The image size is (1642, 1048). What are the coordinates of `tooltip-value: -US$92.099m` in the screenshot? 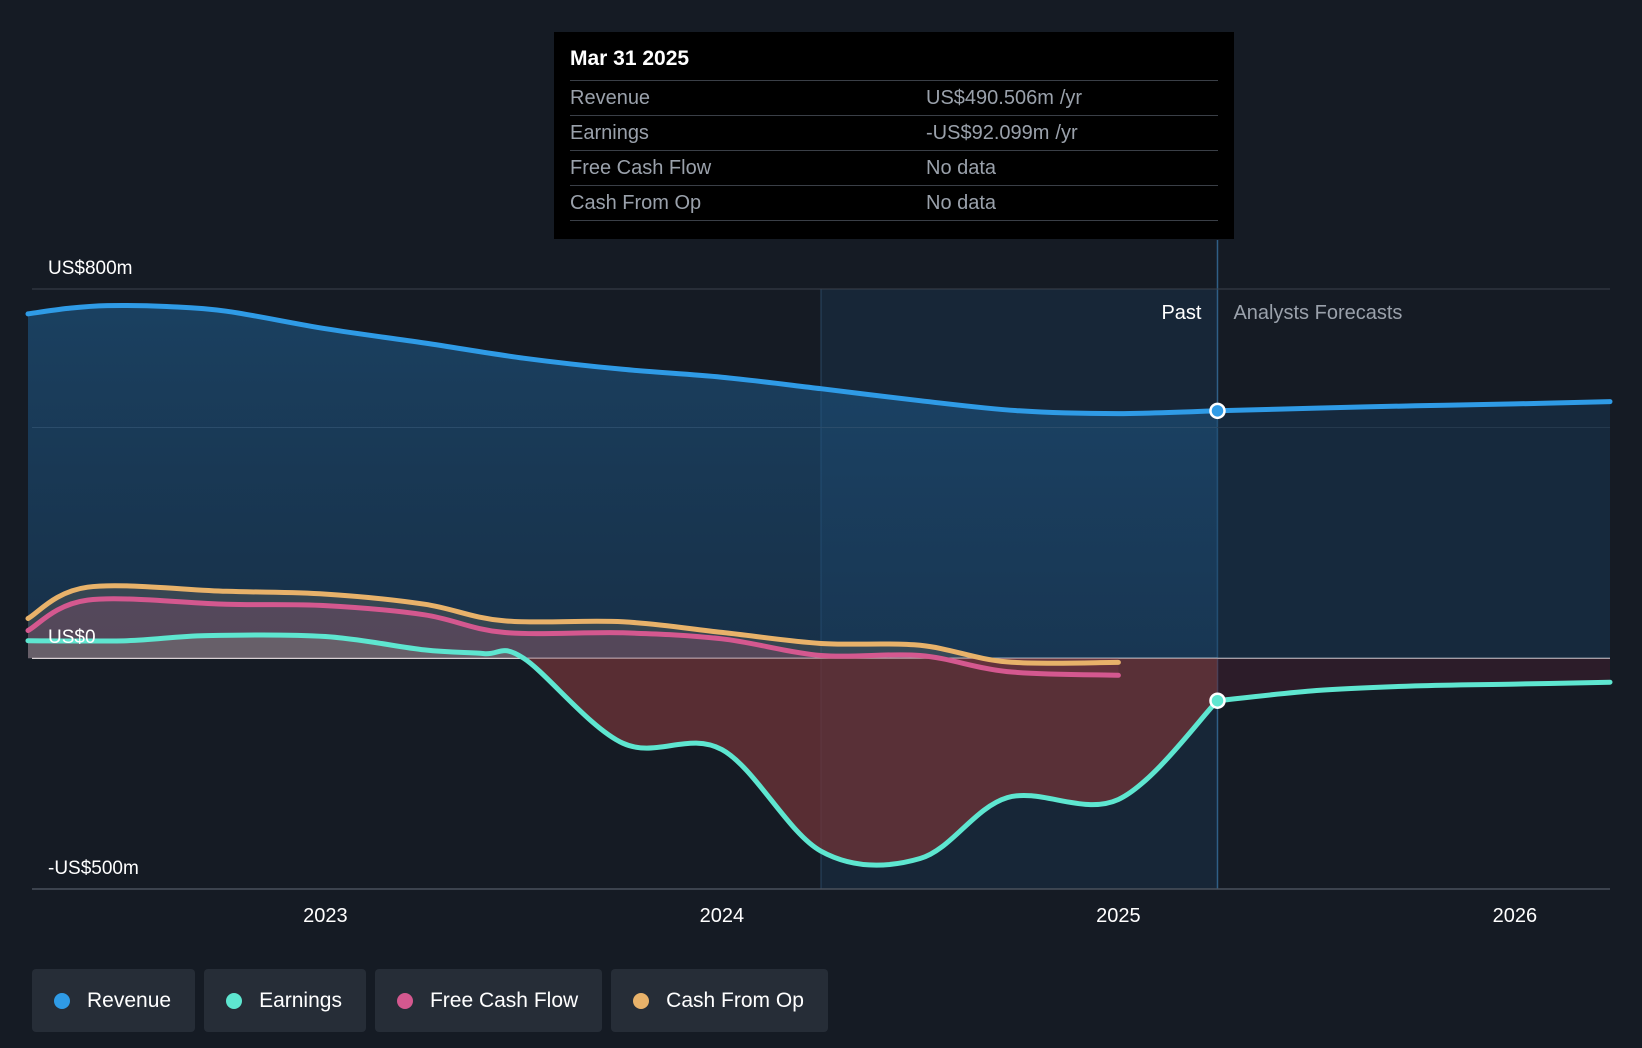 It's located at (988, 132).